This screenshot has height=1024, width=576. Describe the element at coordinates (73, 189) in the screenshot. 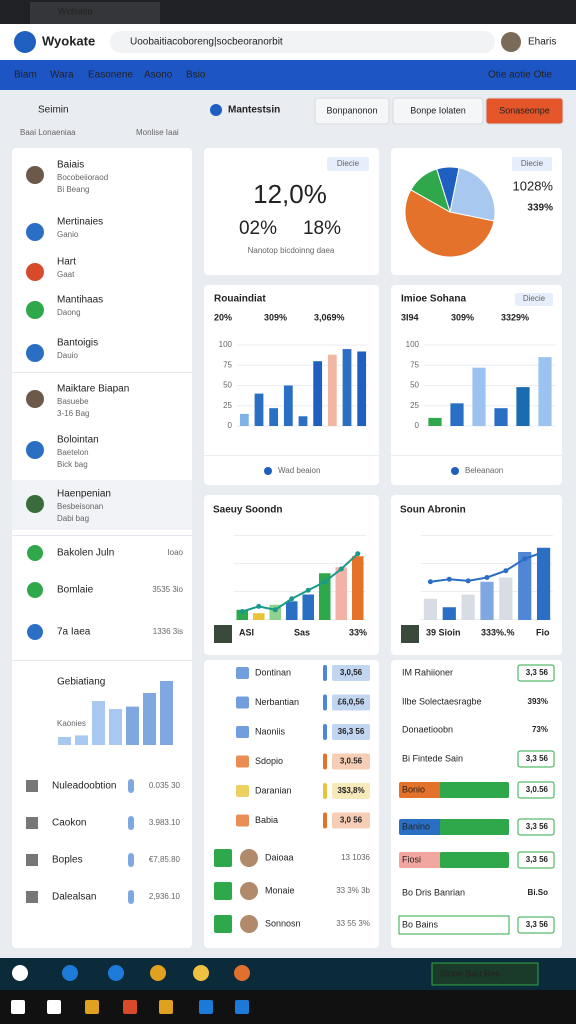

I see `item-line: Bi Beang` at that location.